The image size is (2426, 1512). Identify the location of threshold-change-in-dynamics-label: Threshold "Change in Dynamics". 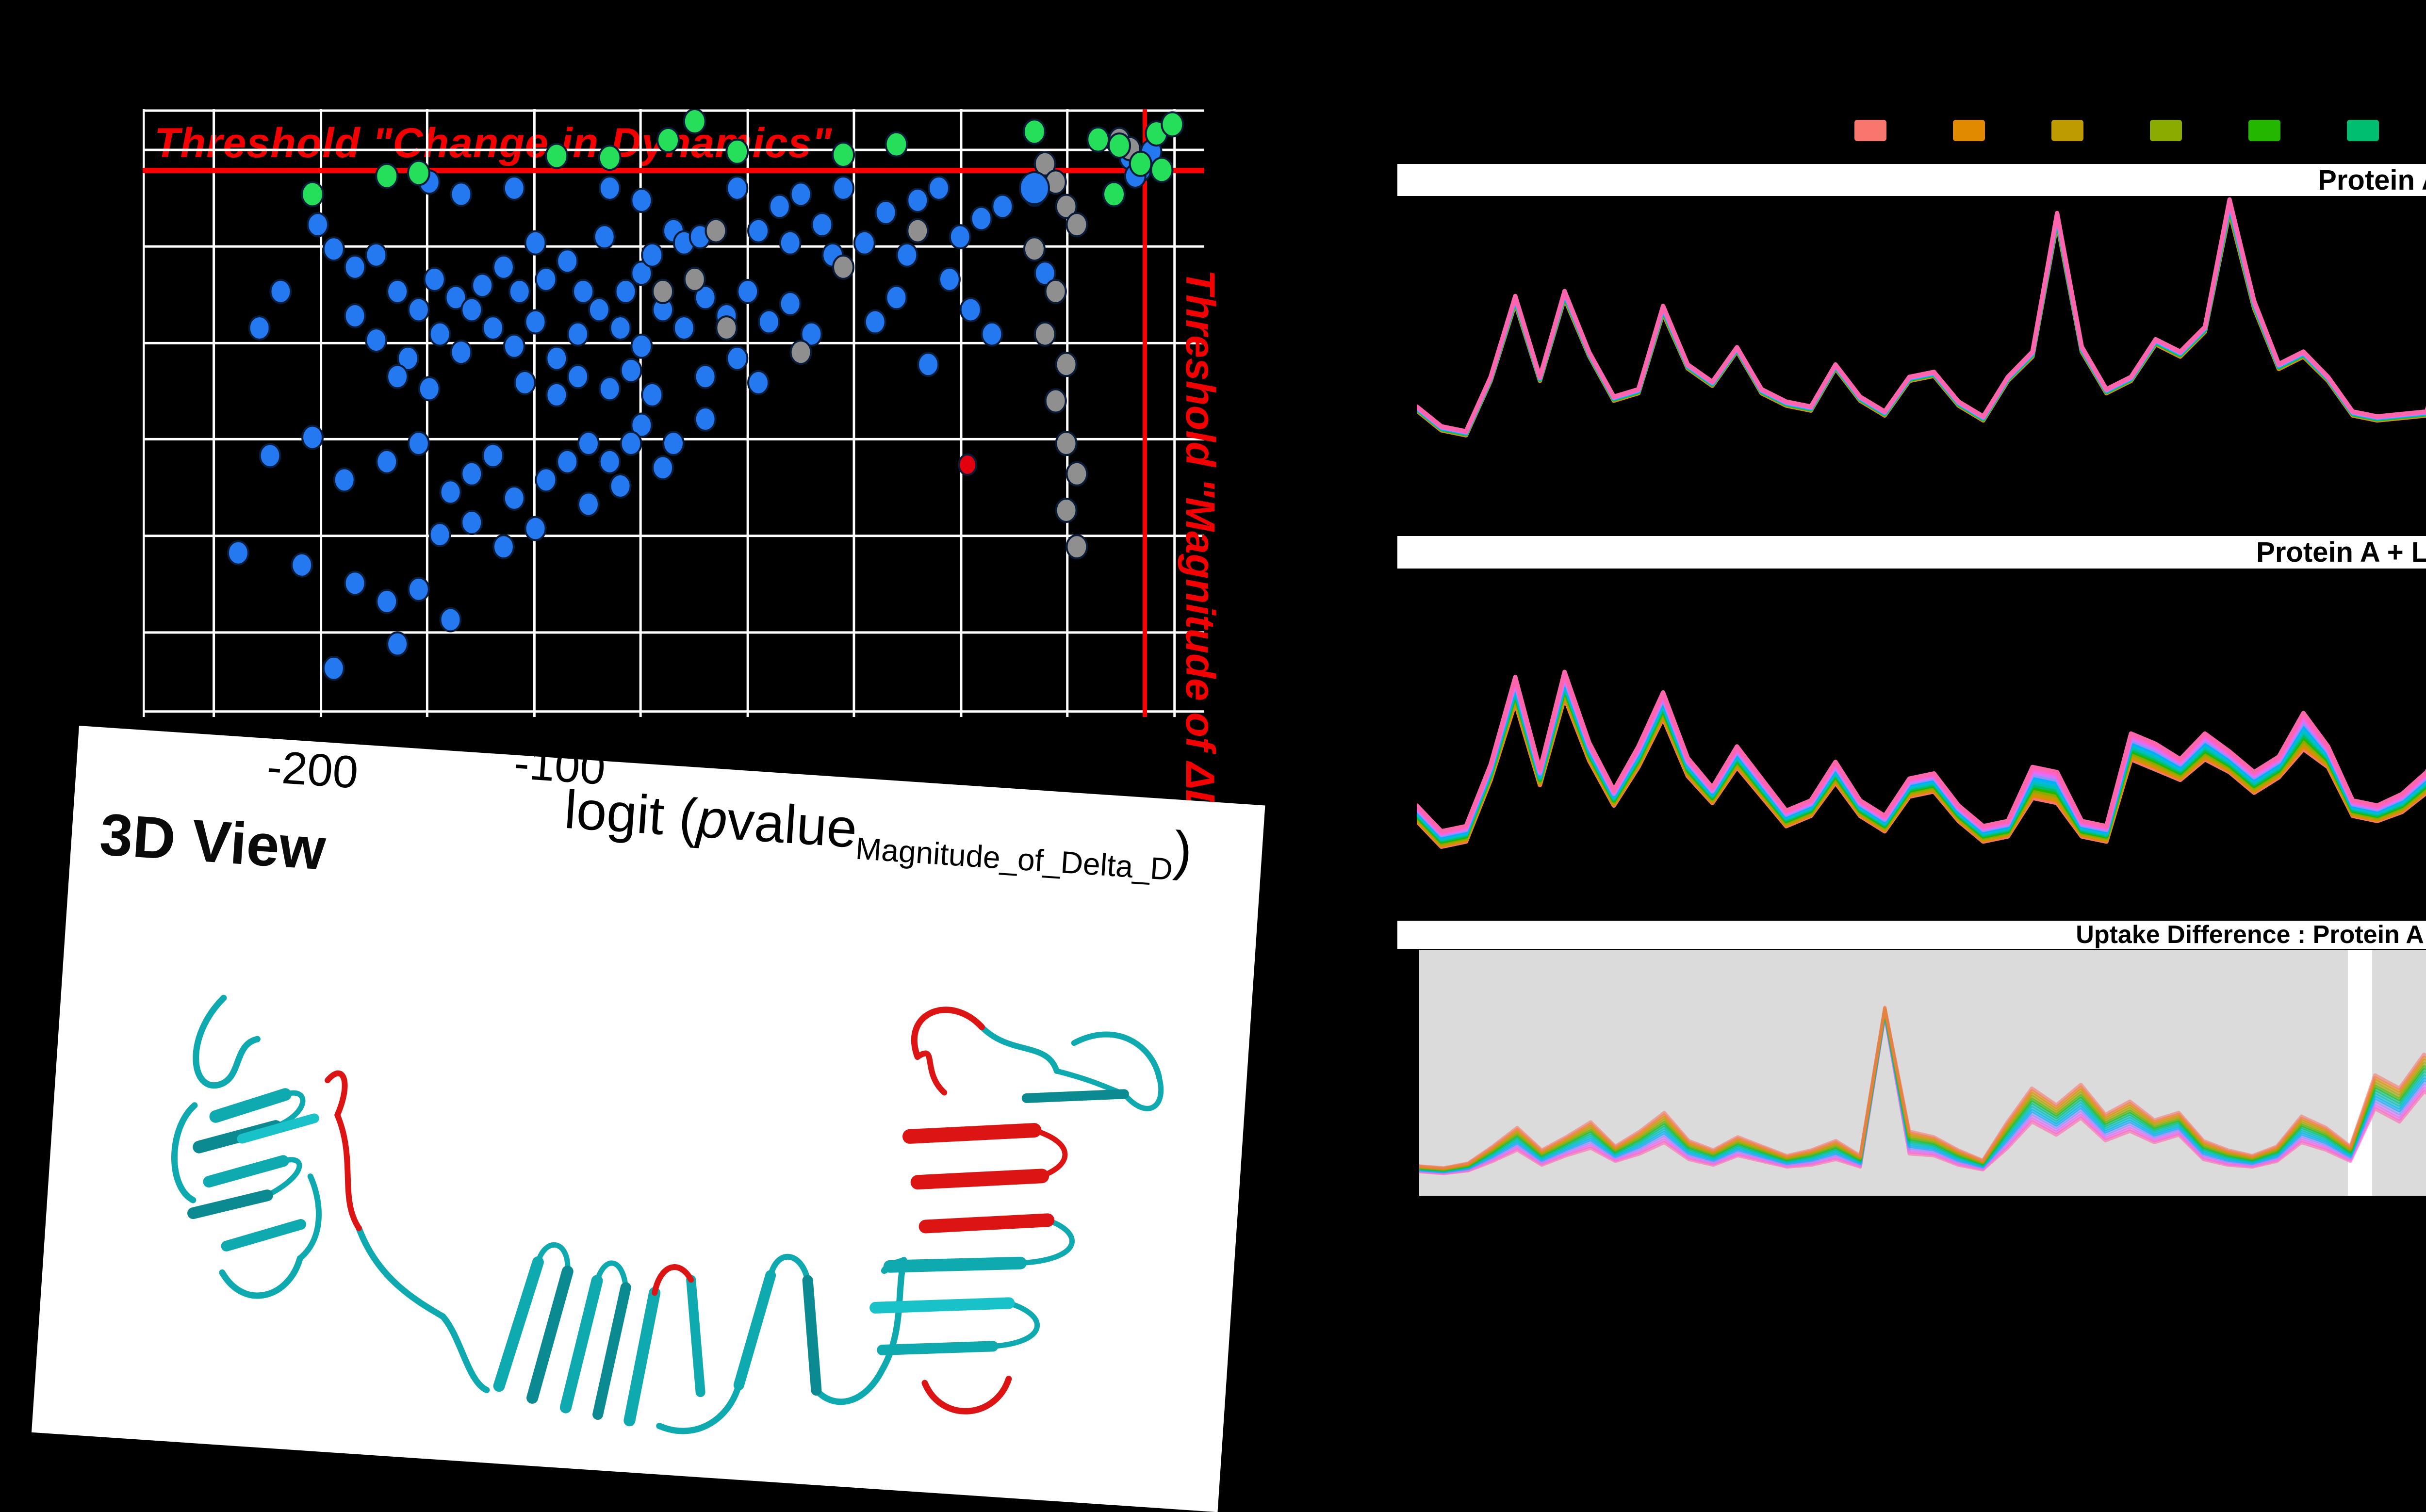
(493, 143).